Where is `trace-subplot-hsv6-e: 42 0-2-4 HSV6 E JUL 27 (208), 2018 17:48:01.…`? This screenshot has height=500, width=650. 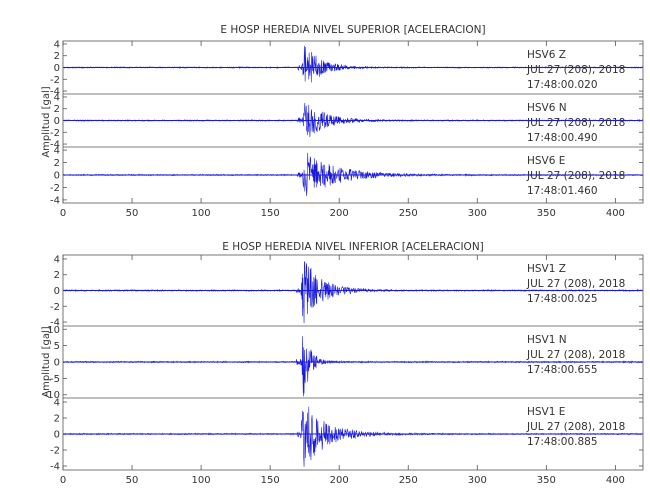
trace-subplot-hsv6-e: 42 0-2-4 HSV6 E JUL 27 (208), 2018 17:48:01.… is located at coordinates (346, 176).